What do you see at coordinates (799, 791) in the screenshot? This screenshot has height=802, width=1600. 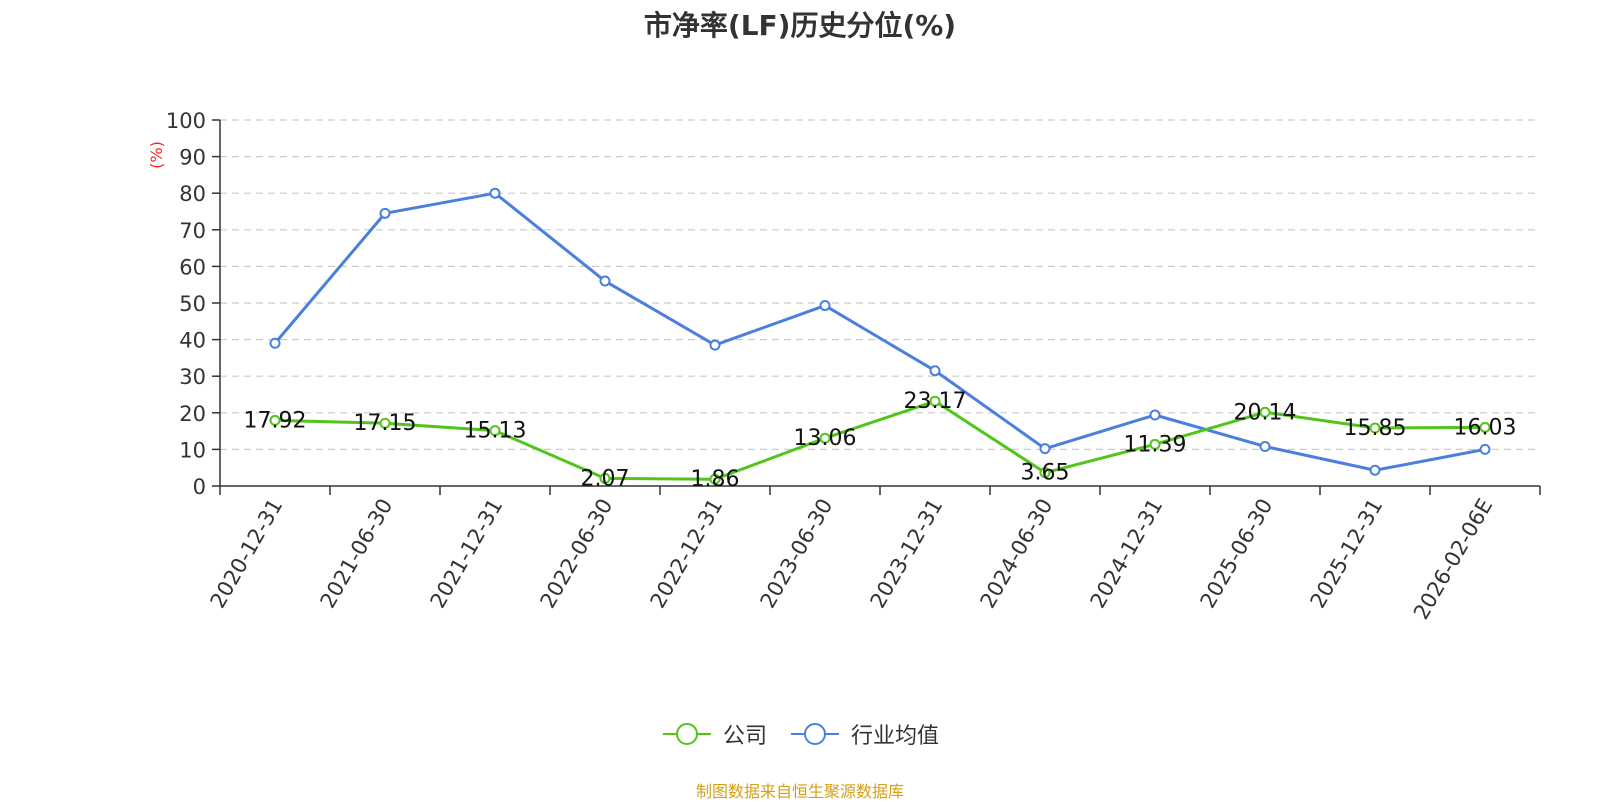 I see `source-note: 制图数据来自恒生聚源数据库` at bounding box center [799, 791].